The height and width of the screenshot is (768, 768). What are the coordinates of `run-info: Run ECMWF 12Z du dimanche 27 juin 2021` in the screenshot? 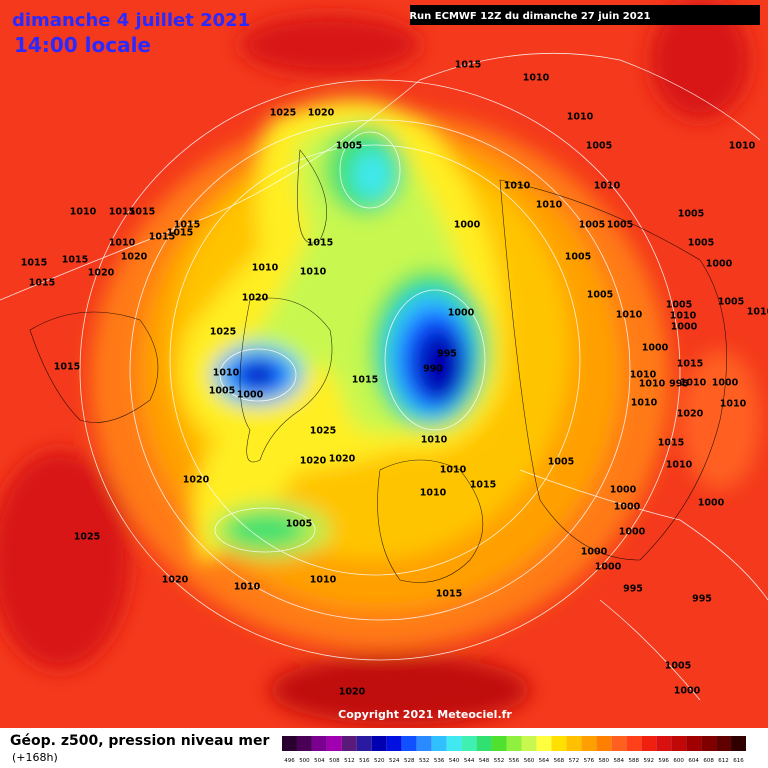 It's located at (529, 16).